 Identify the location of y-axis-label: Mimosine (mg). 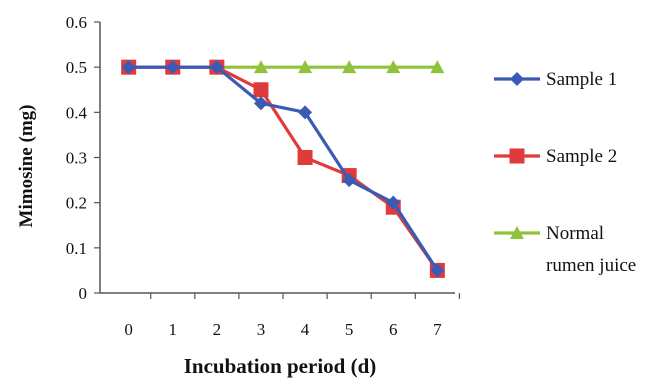
(26, 166).